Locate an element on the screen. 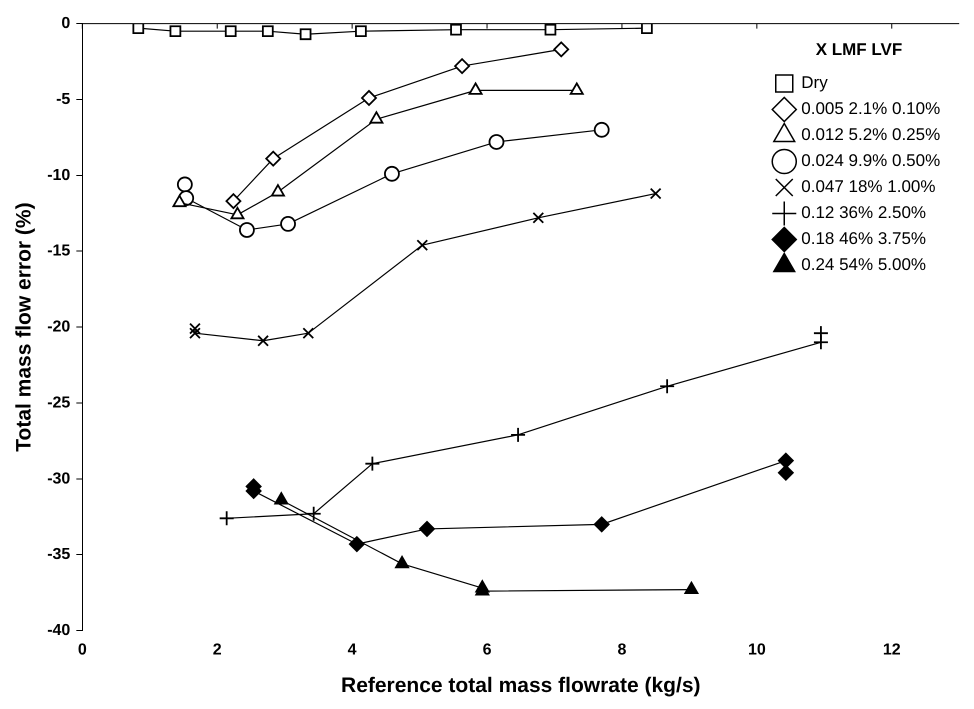  legend-label: 0.012 5.2% 0.25% is located at coordinates (870, 134).